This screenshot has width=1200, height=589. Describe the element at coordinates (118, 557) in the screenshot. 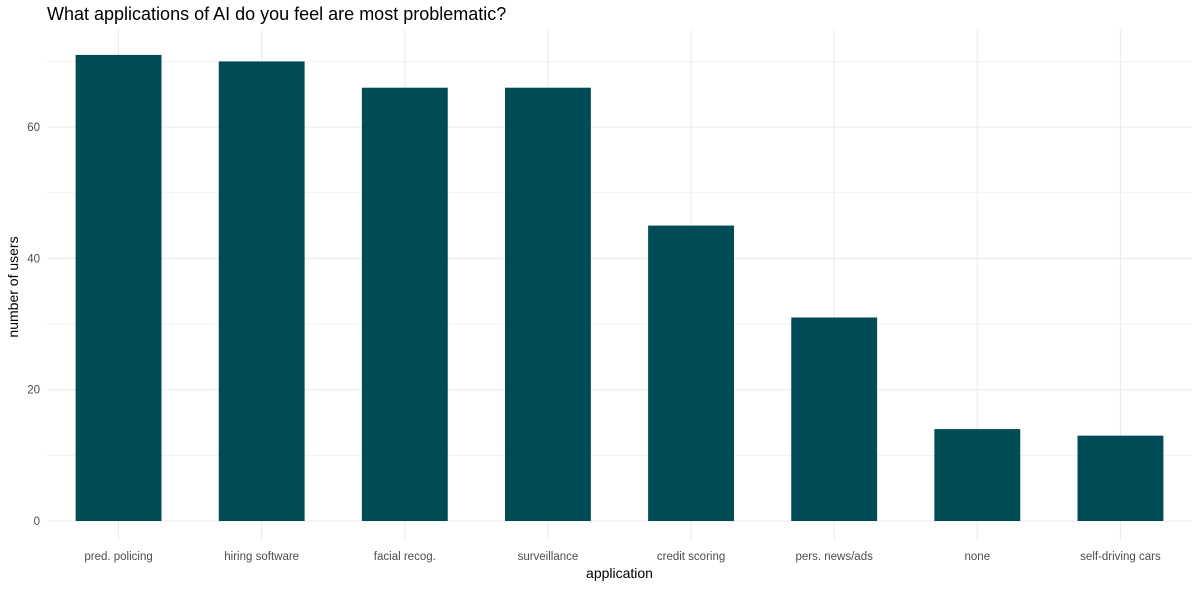

I see `x-tick-label: pred. policing` at that location.